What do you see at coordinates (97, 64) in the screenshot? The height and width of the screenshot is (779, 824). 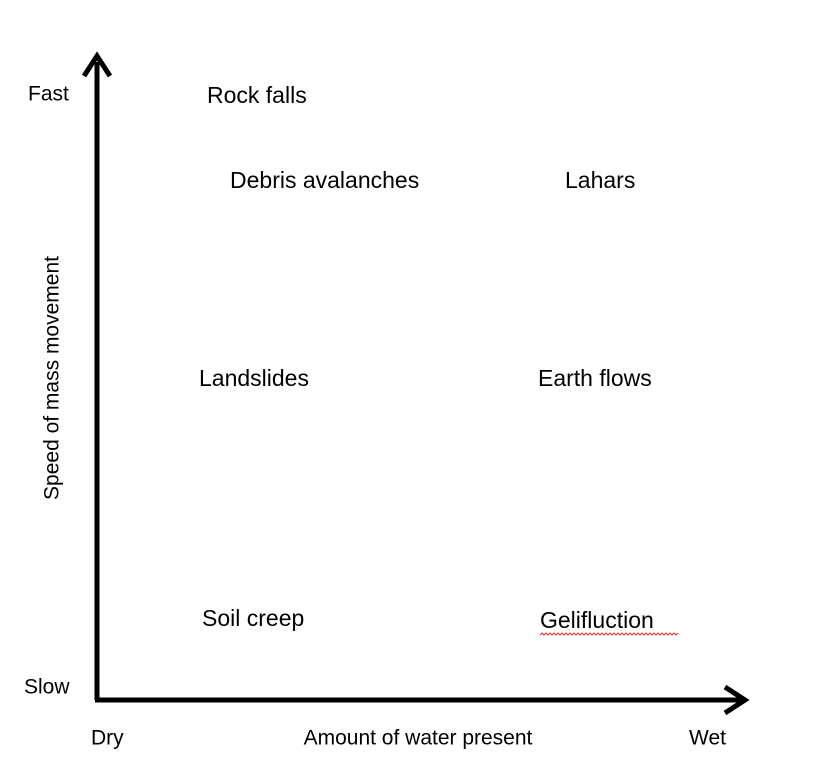 I see `y-axis-arrow` at bounding box center [97, 64].